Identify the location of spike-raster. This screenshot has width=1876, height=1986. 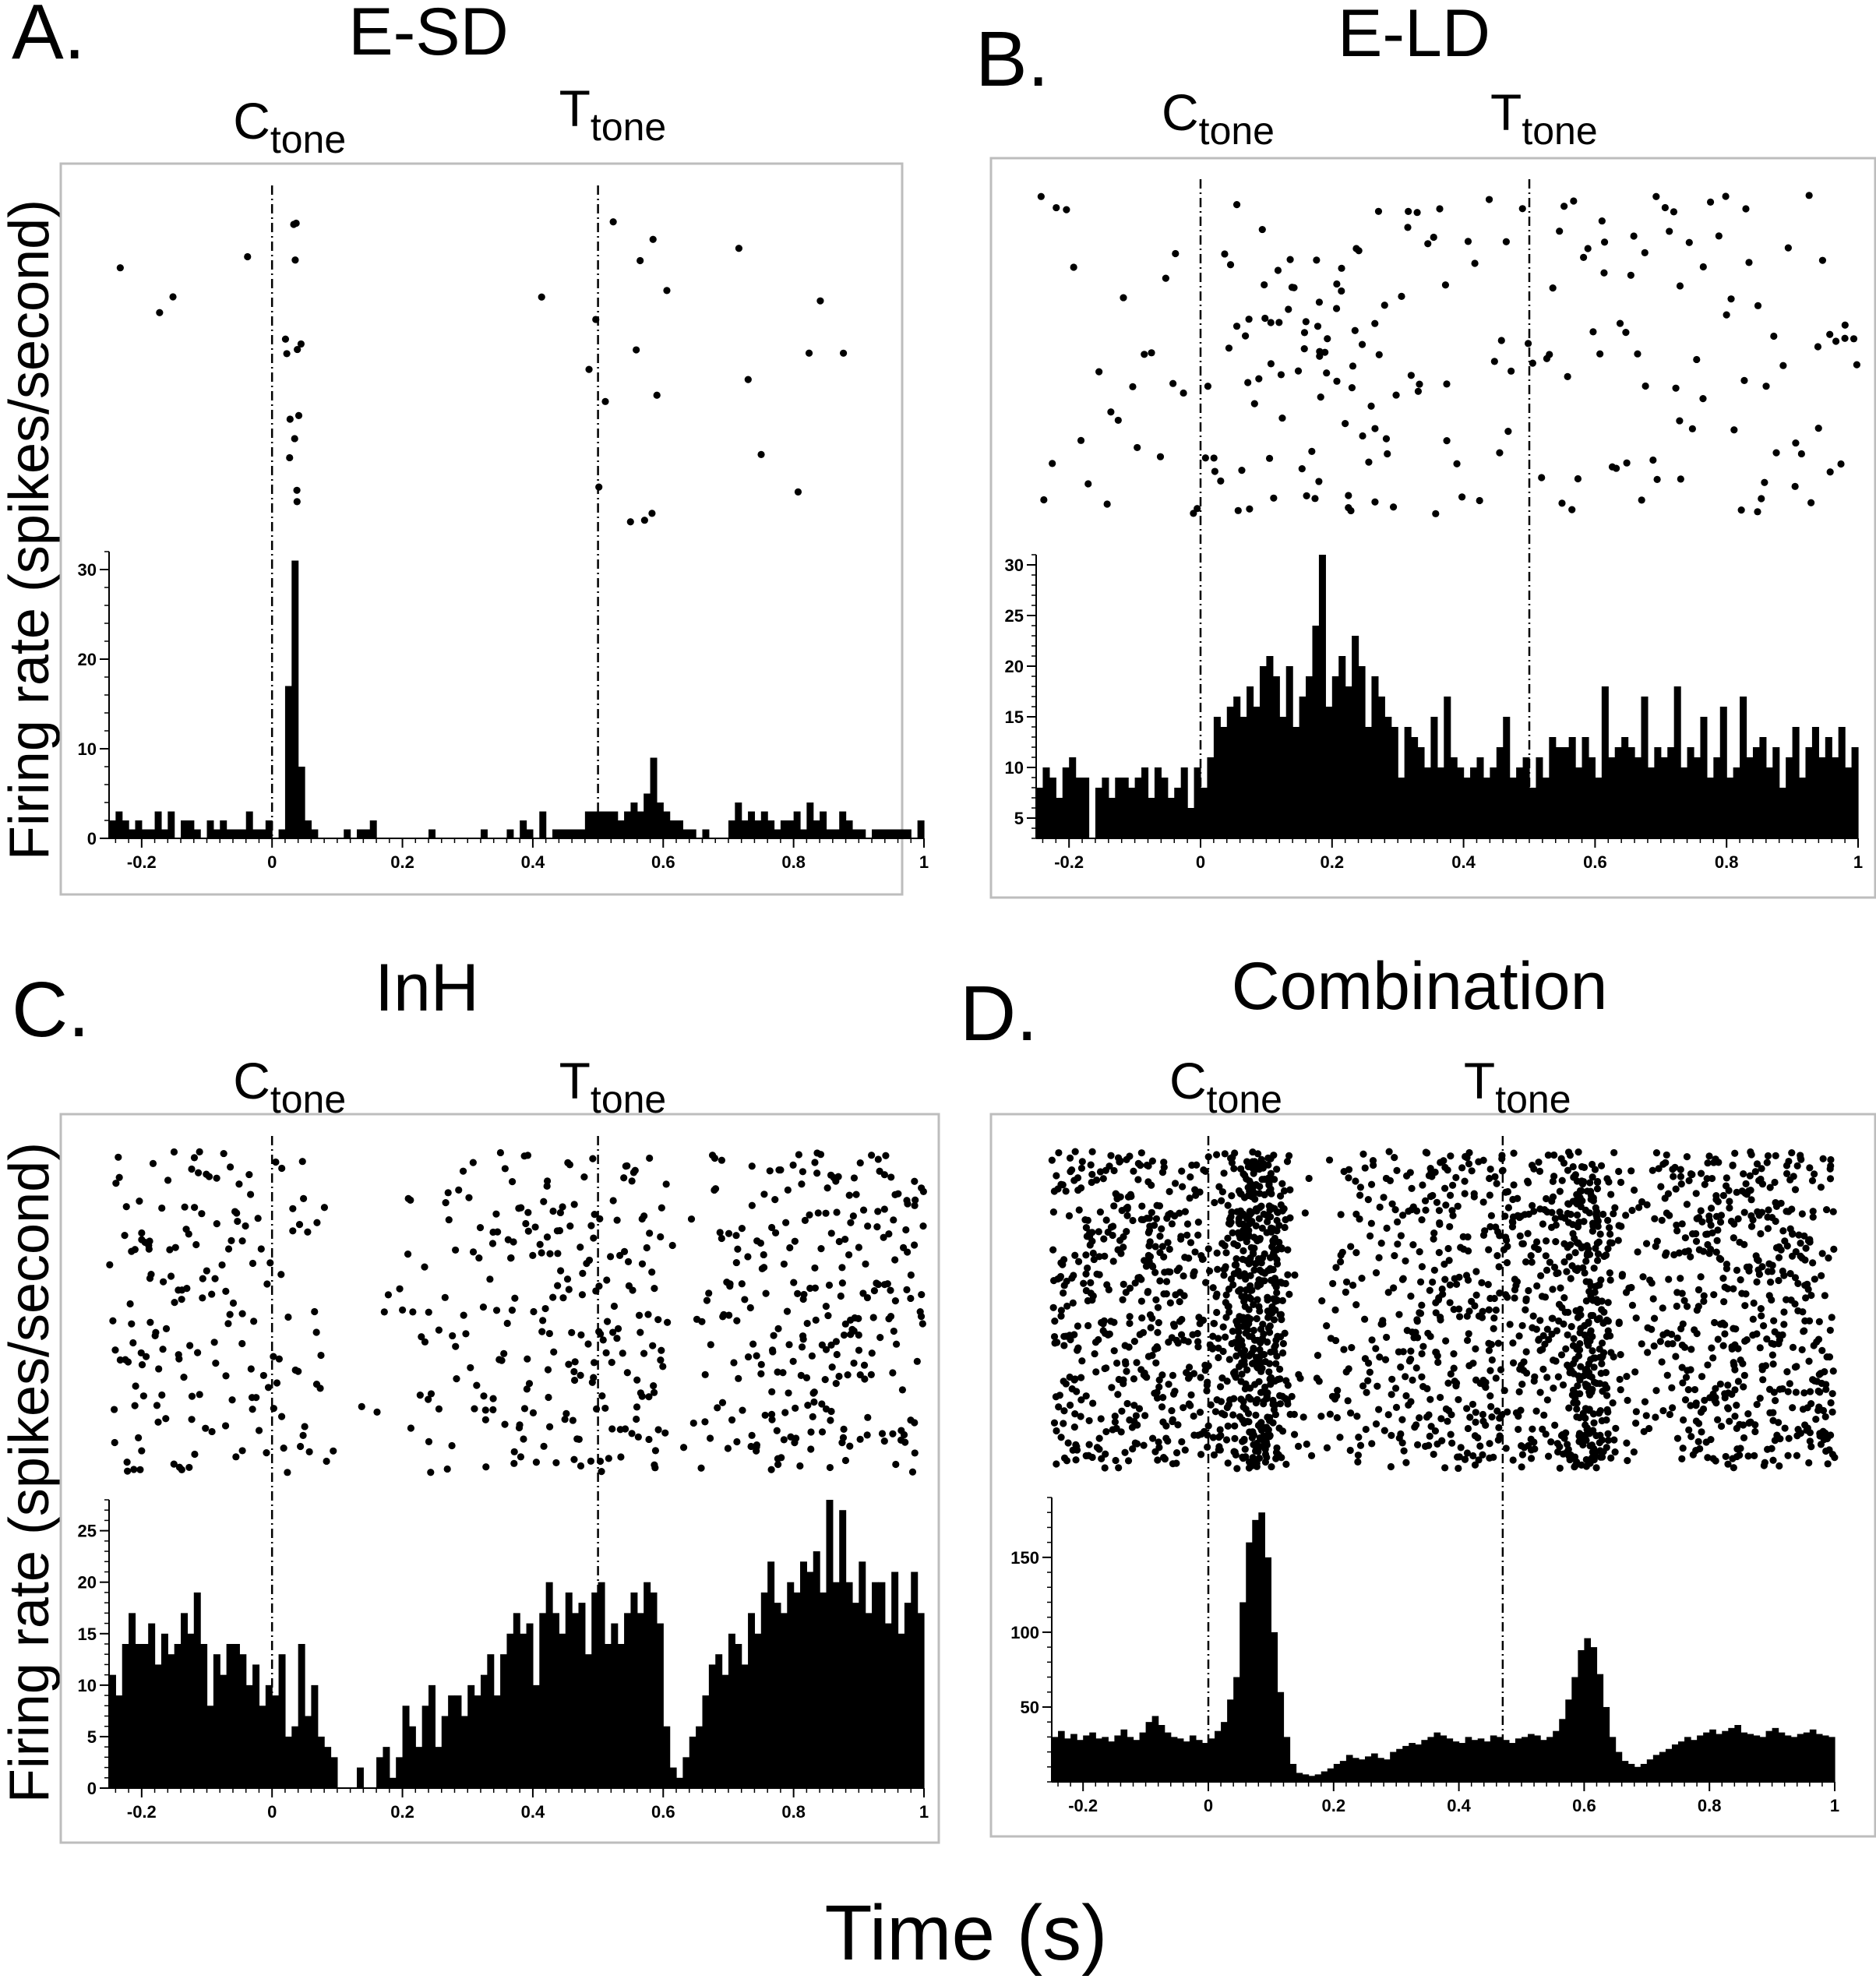
(1443, 1310).